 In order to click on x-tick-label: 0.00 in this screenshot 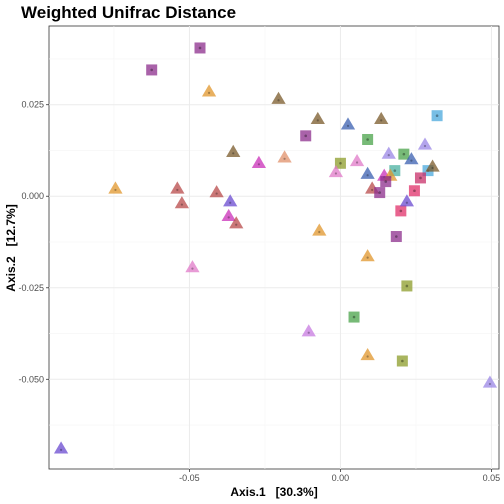, I will do `click(341, 478)`.